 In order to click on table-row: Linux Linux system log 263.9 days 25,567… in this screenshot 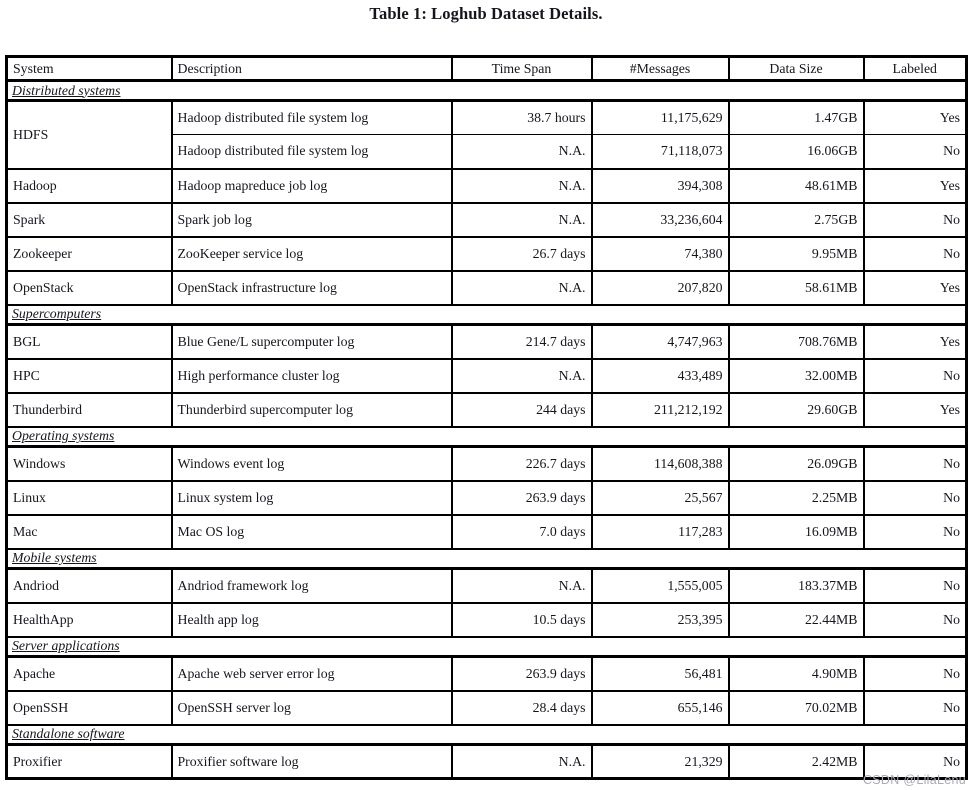, I will do `click(486, 497)`.